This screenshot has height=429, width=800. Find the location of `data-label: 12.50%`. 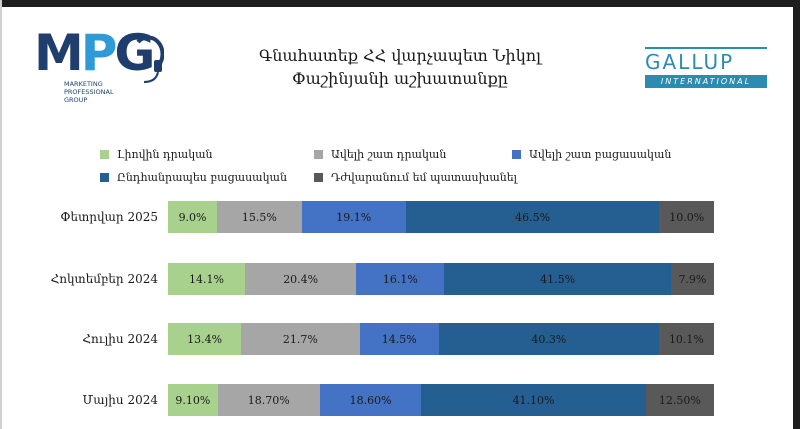

data-label: 12.50% is located at coordinates (679, 400).